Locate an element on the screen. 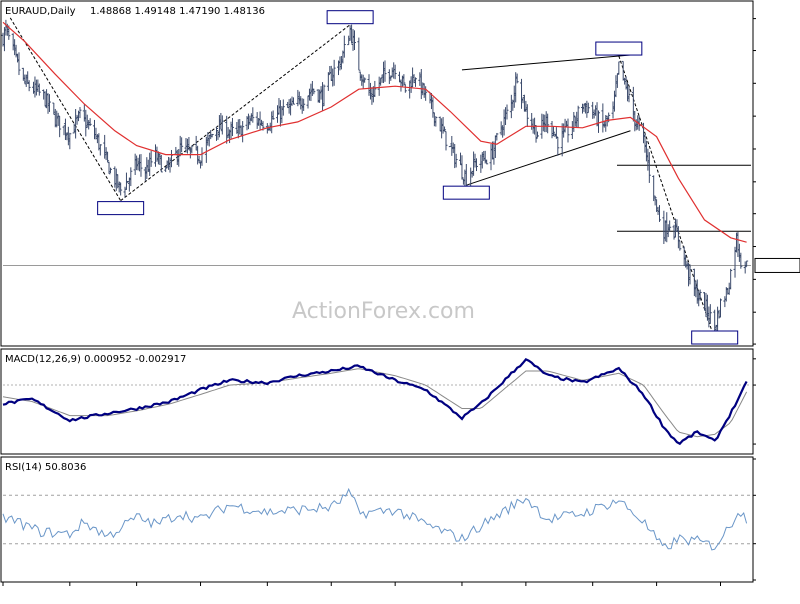 The height and width of the screenshot is (604, 800). rsi-title: RSI(14) 50.8036 is located at coordinates (45, 467).